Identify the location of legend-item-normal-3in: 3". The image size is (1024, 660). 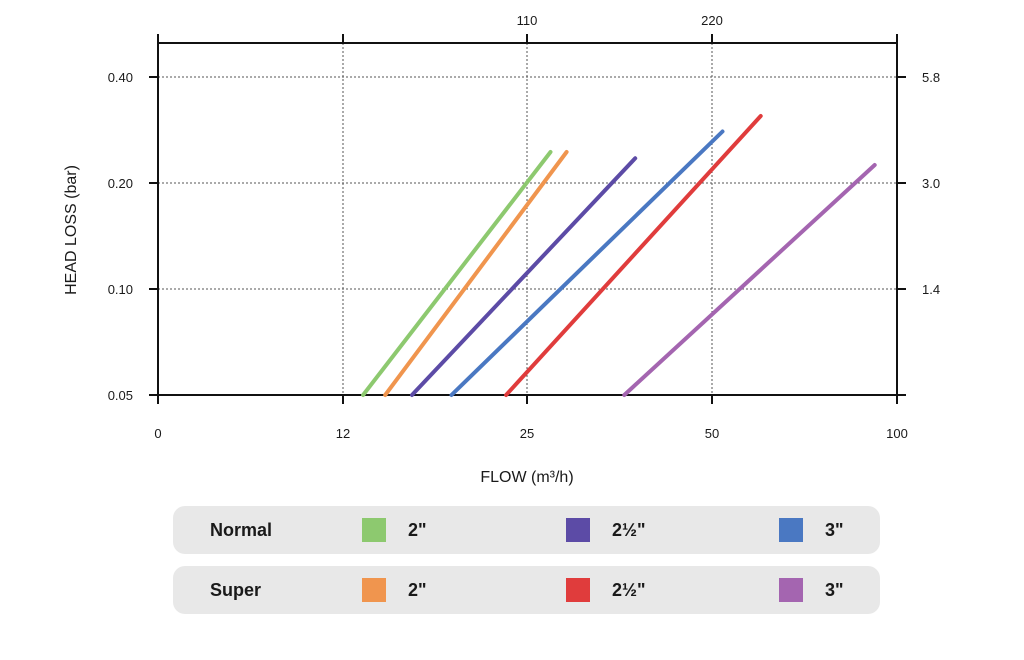
(811, 530).